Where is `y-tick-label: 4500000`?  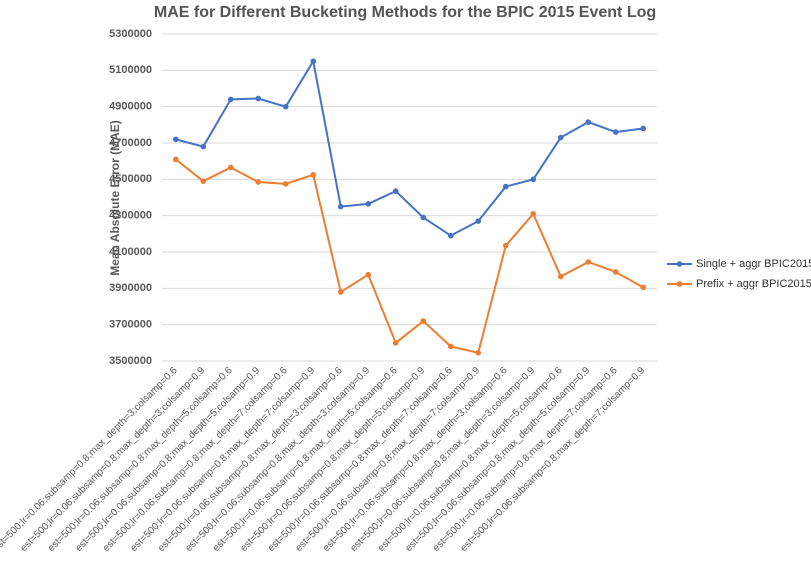 y-tick-label: 4500000 is located at coordinates (130, 179).